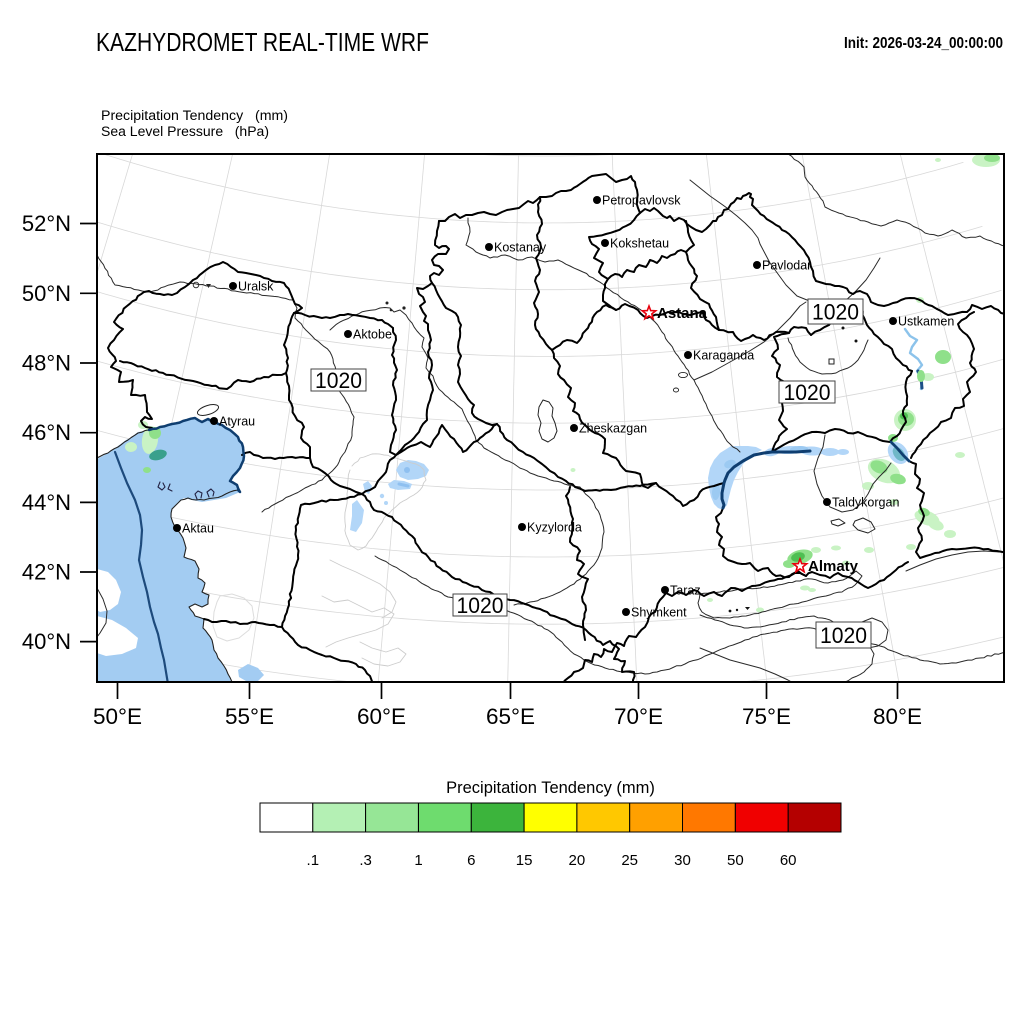  What do you see at coordinates (520, 248) in the screenshot?
I see `svg-text: Kostanay` at bounding box center [520, 248].